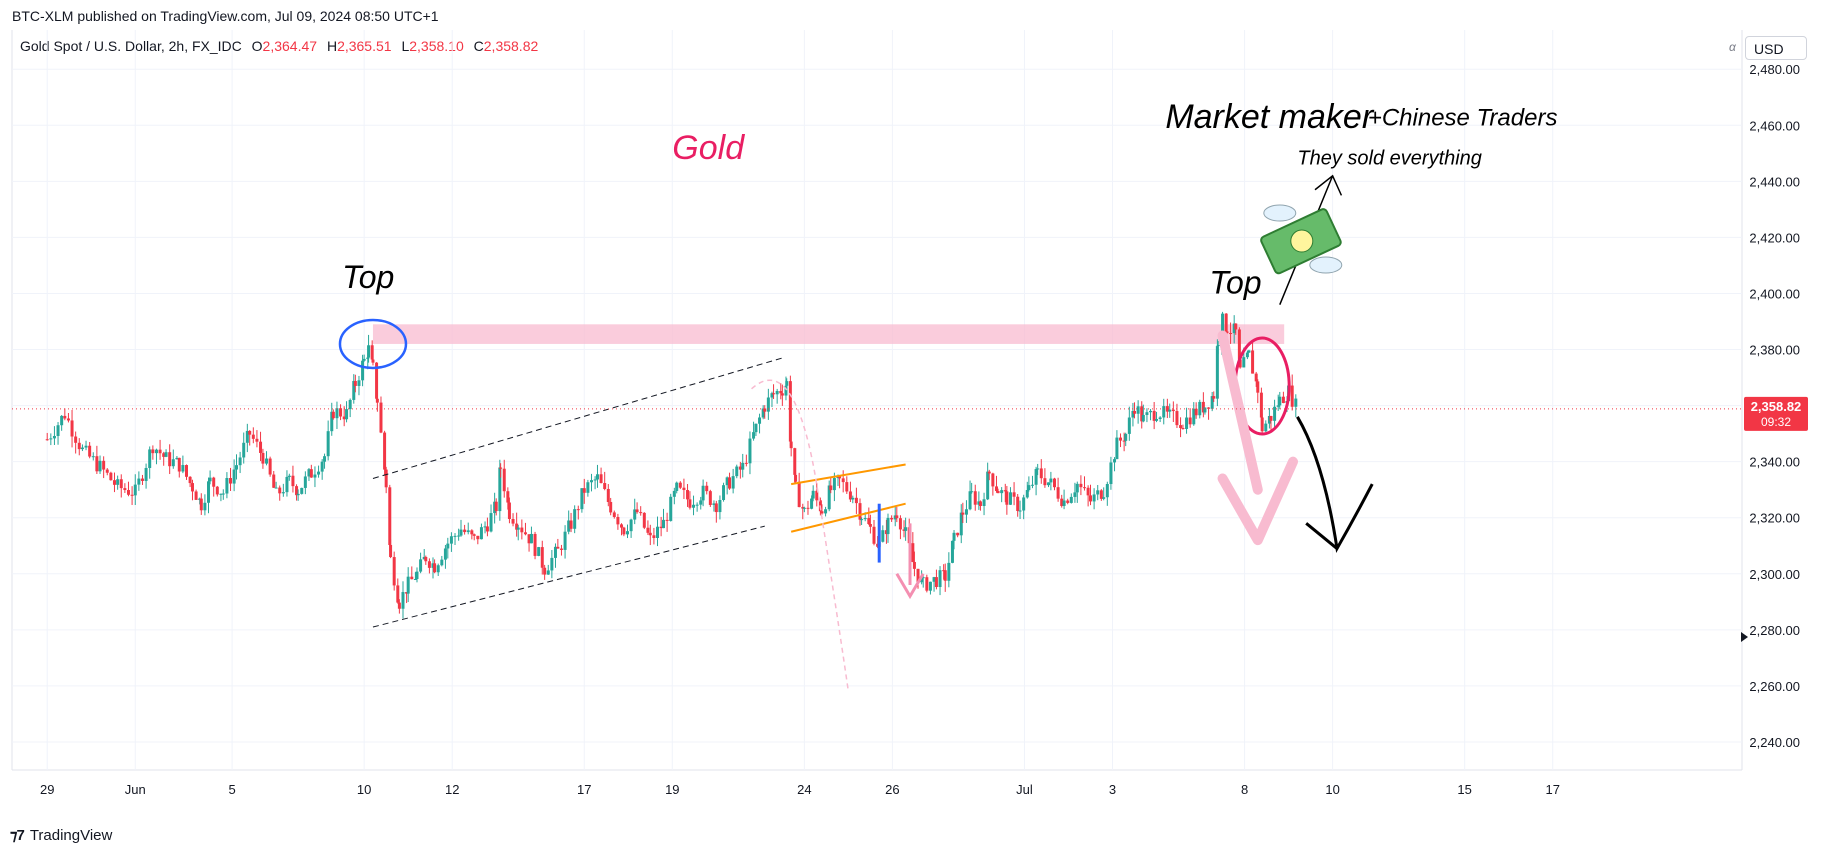  Describe the element at coordinates (47, 789) in the screenshot. I see `time-tick-label: 29` at that location.